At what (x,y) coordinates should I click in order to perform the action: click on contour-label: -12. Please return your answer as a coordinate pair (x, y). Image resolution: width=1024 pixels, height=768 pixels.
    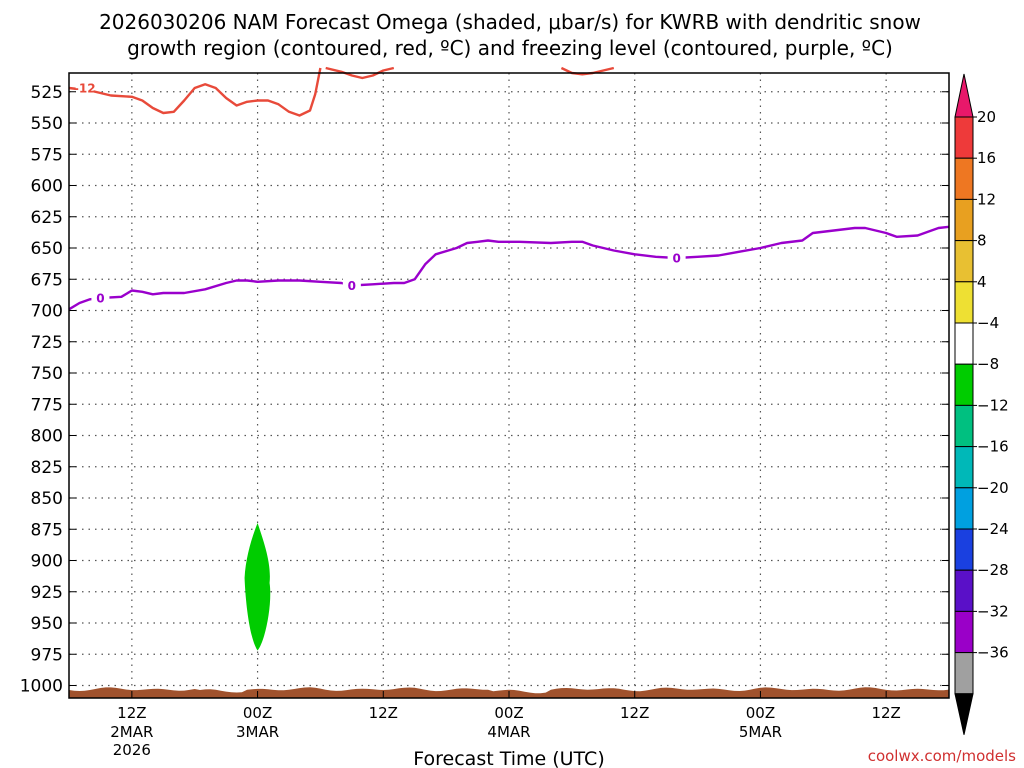
    Looking at the image, I should click on (85, 89).